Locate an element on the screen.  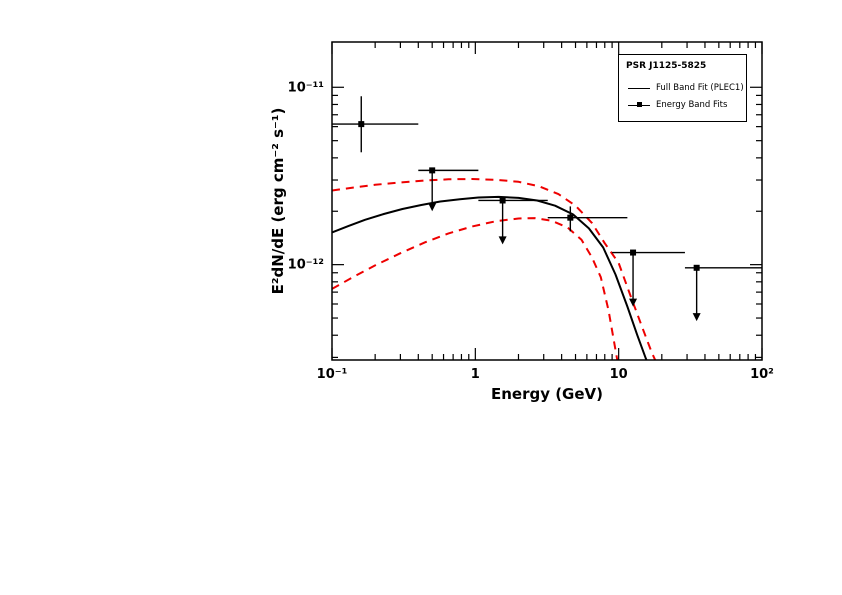
legend-entry-energy-band-fits: Energy Band Fits is located at coordinates (683, 104).